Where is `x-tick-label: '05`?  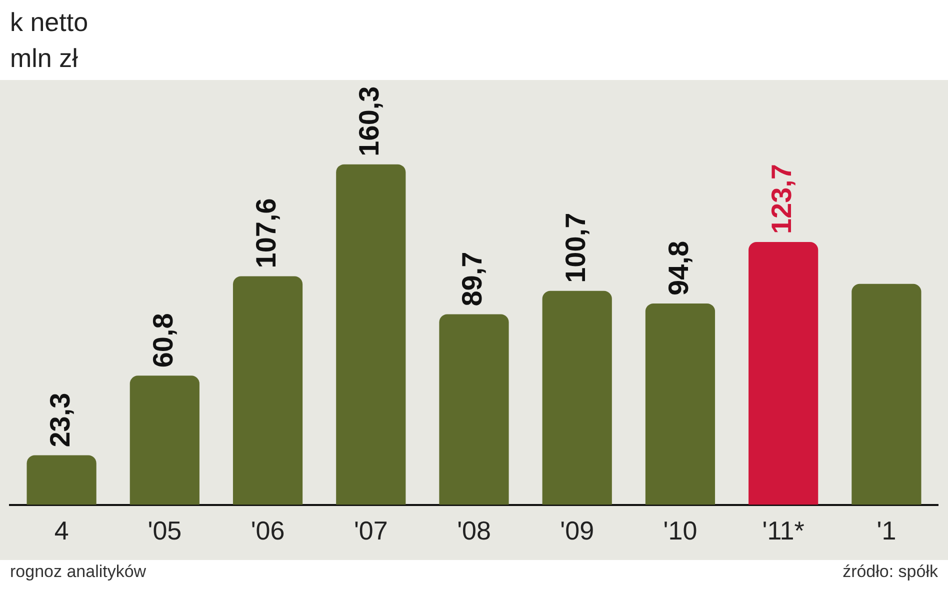 x-tick-label: '05 is located at coordinates (165, 531).